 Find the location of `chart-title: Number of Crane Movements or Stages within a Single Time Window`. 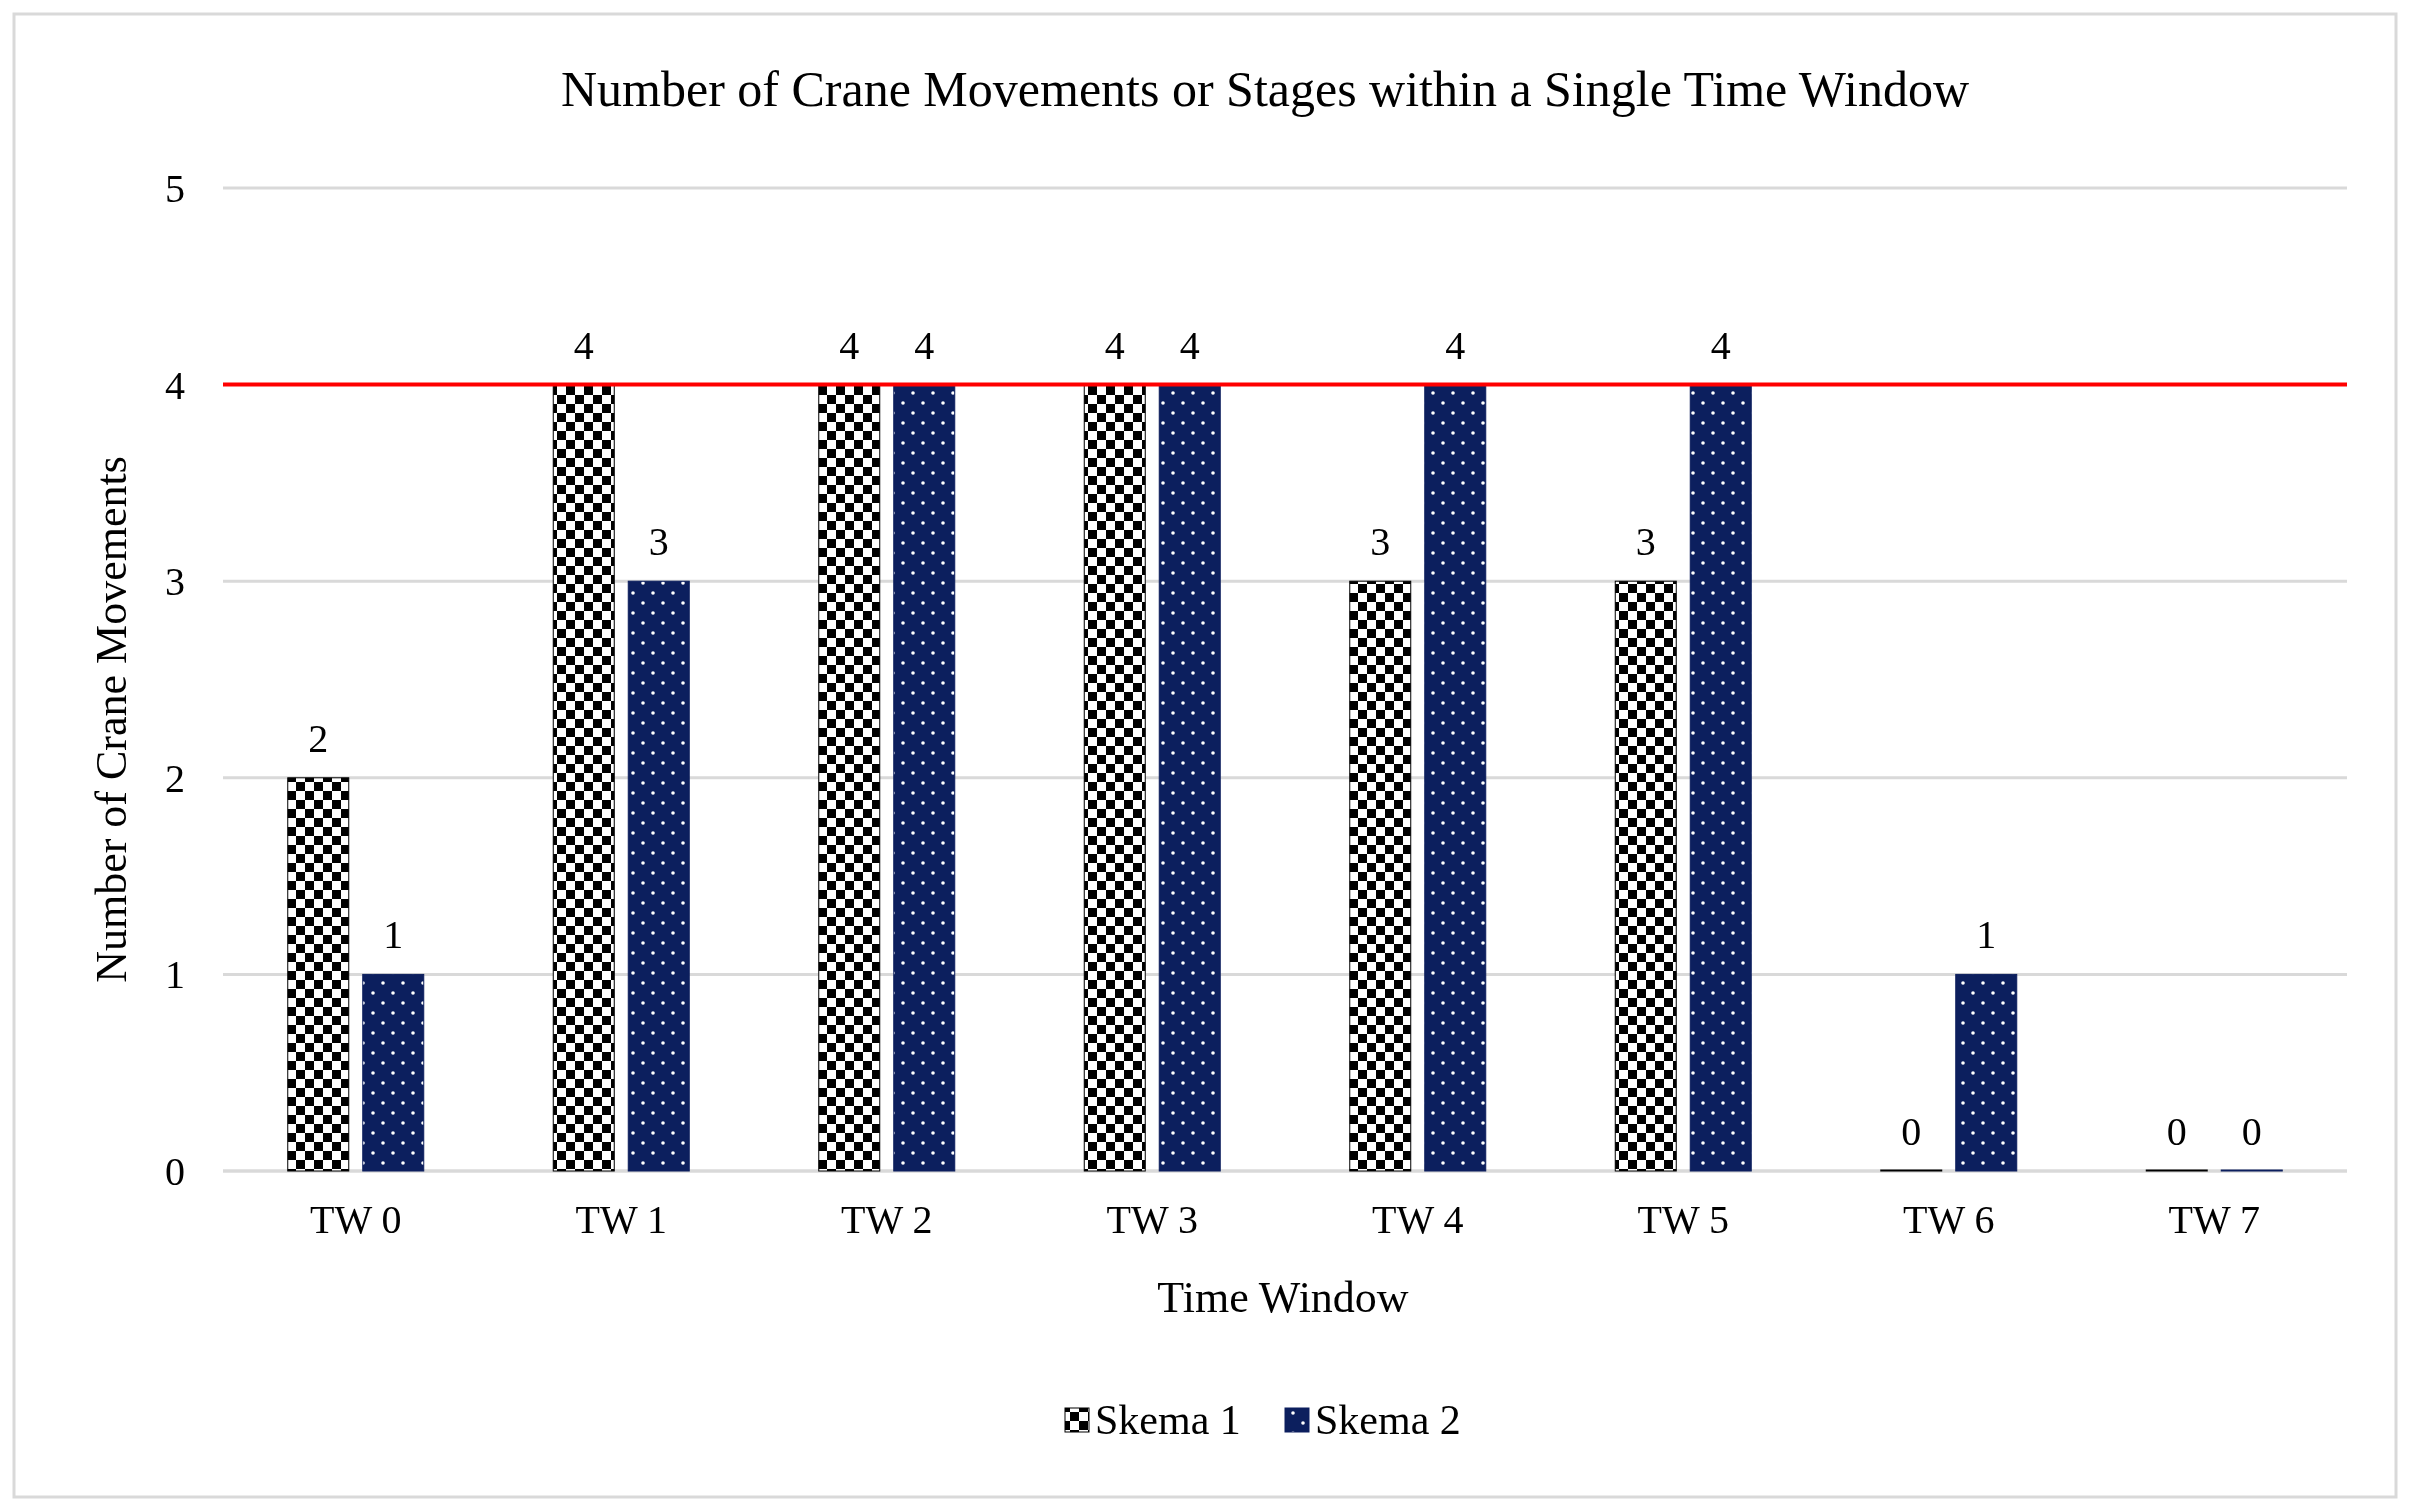

chart-title: Number of Crane Movements or Stages within a Single Time Window is located at coordinates (1265, 89).